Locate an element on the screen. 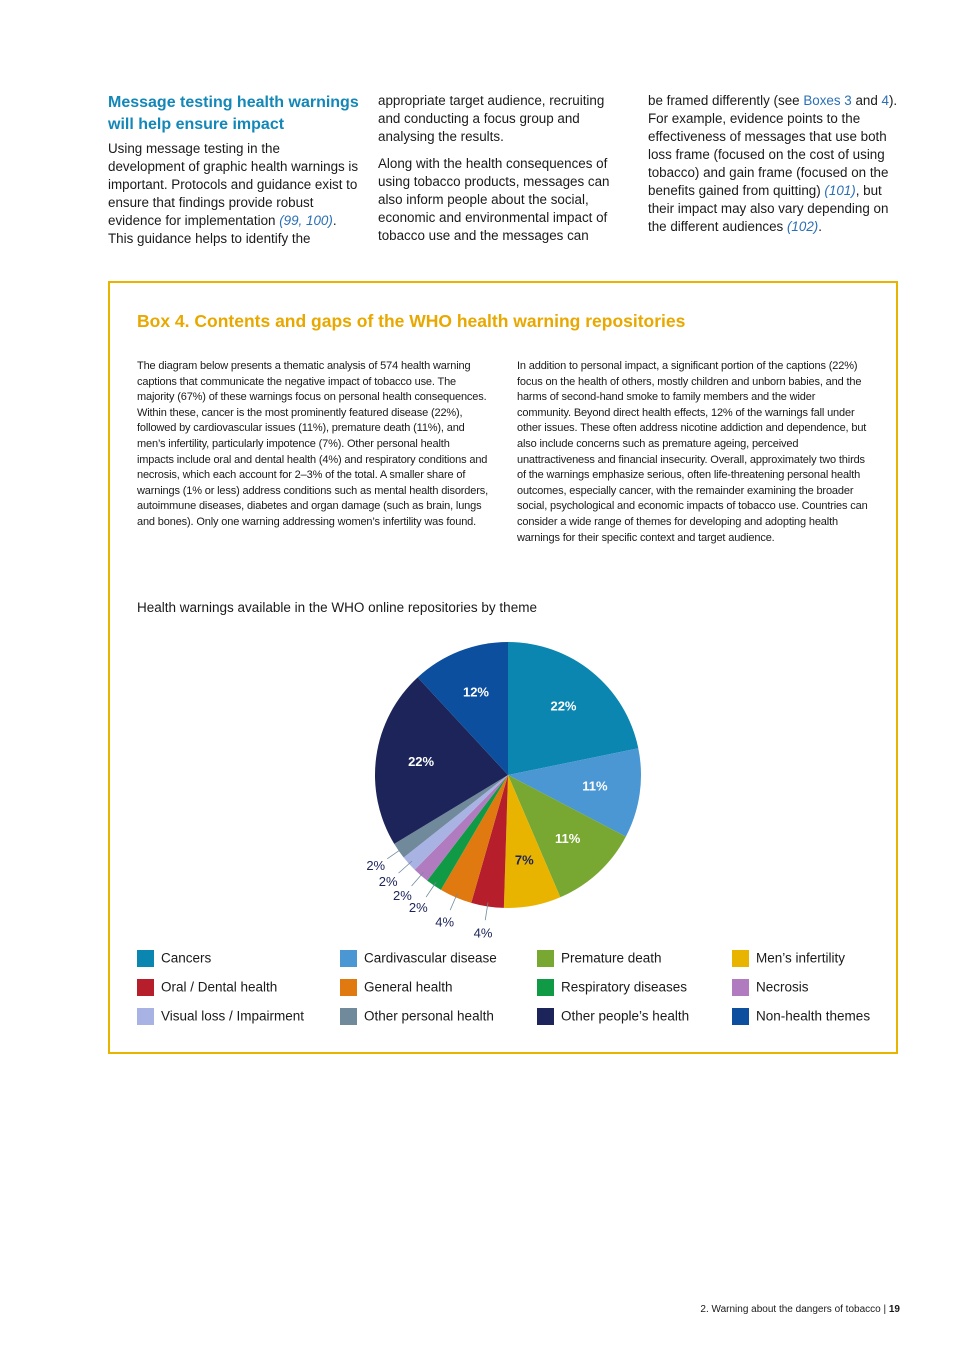 This screenshot has width=960, height=1361. text: and is located at coordinates (866, 100).